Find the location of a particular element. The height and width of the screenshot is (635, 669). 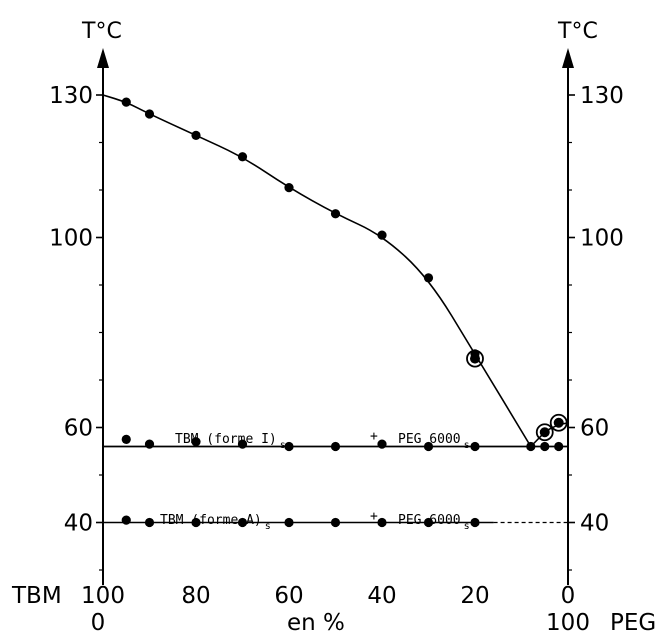

left-axis-arrow is located at coordinates (103, 58).